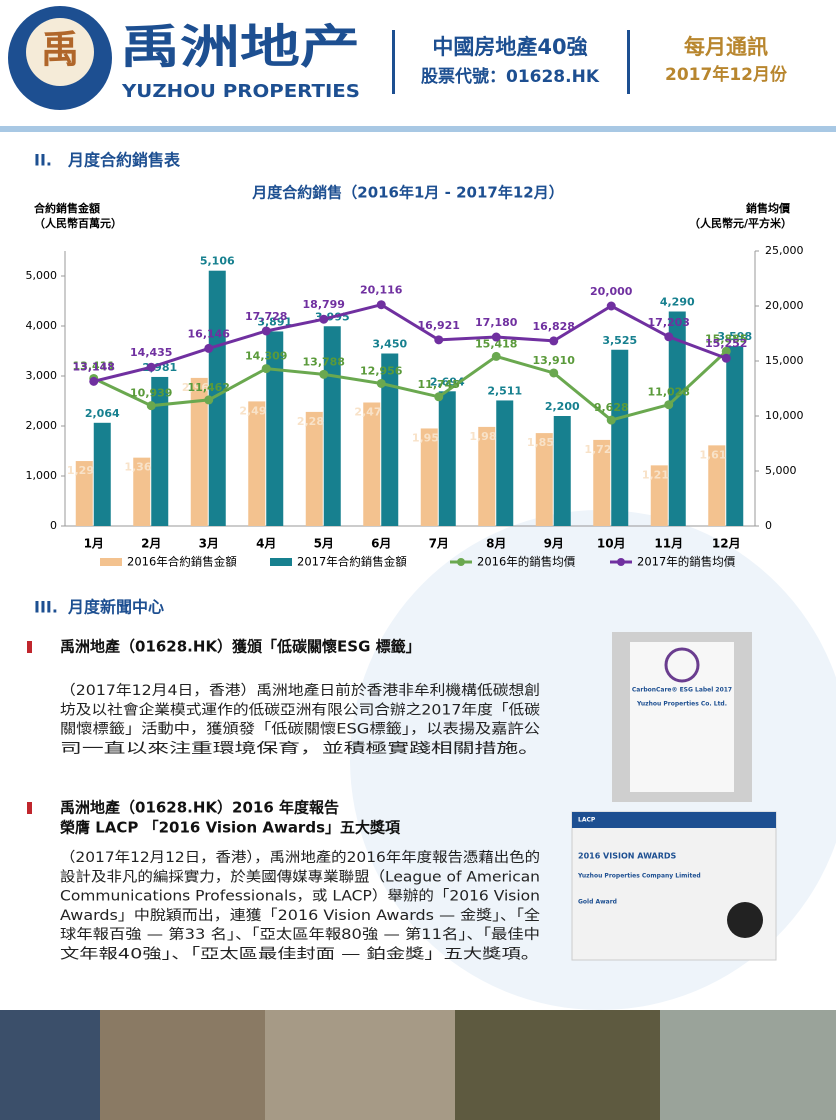  Describe the element at coordinates (300, 955) in the screenshot. I see `news-body: 文年報40強」、「亞太區最佳封面 — 鉑金獎」五大獎項。` at that location.